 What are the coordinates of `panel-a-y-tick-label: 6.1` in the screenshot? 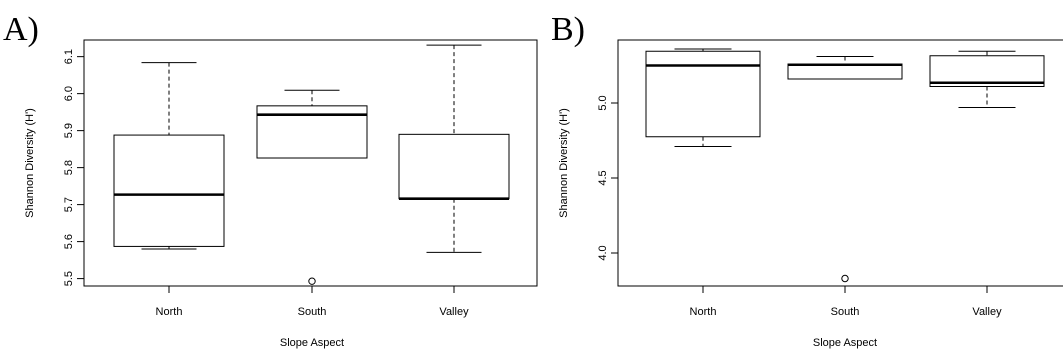 It's located at (69, 56).